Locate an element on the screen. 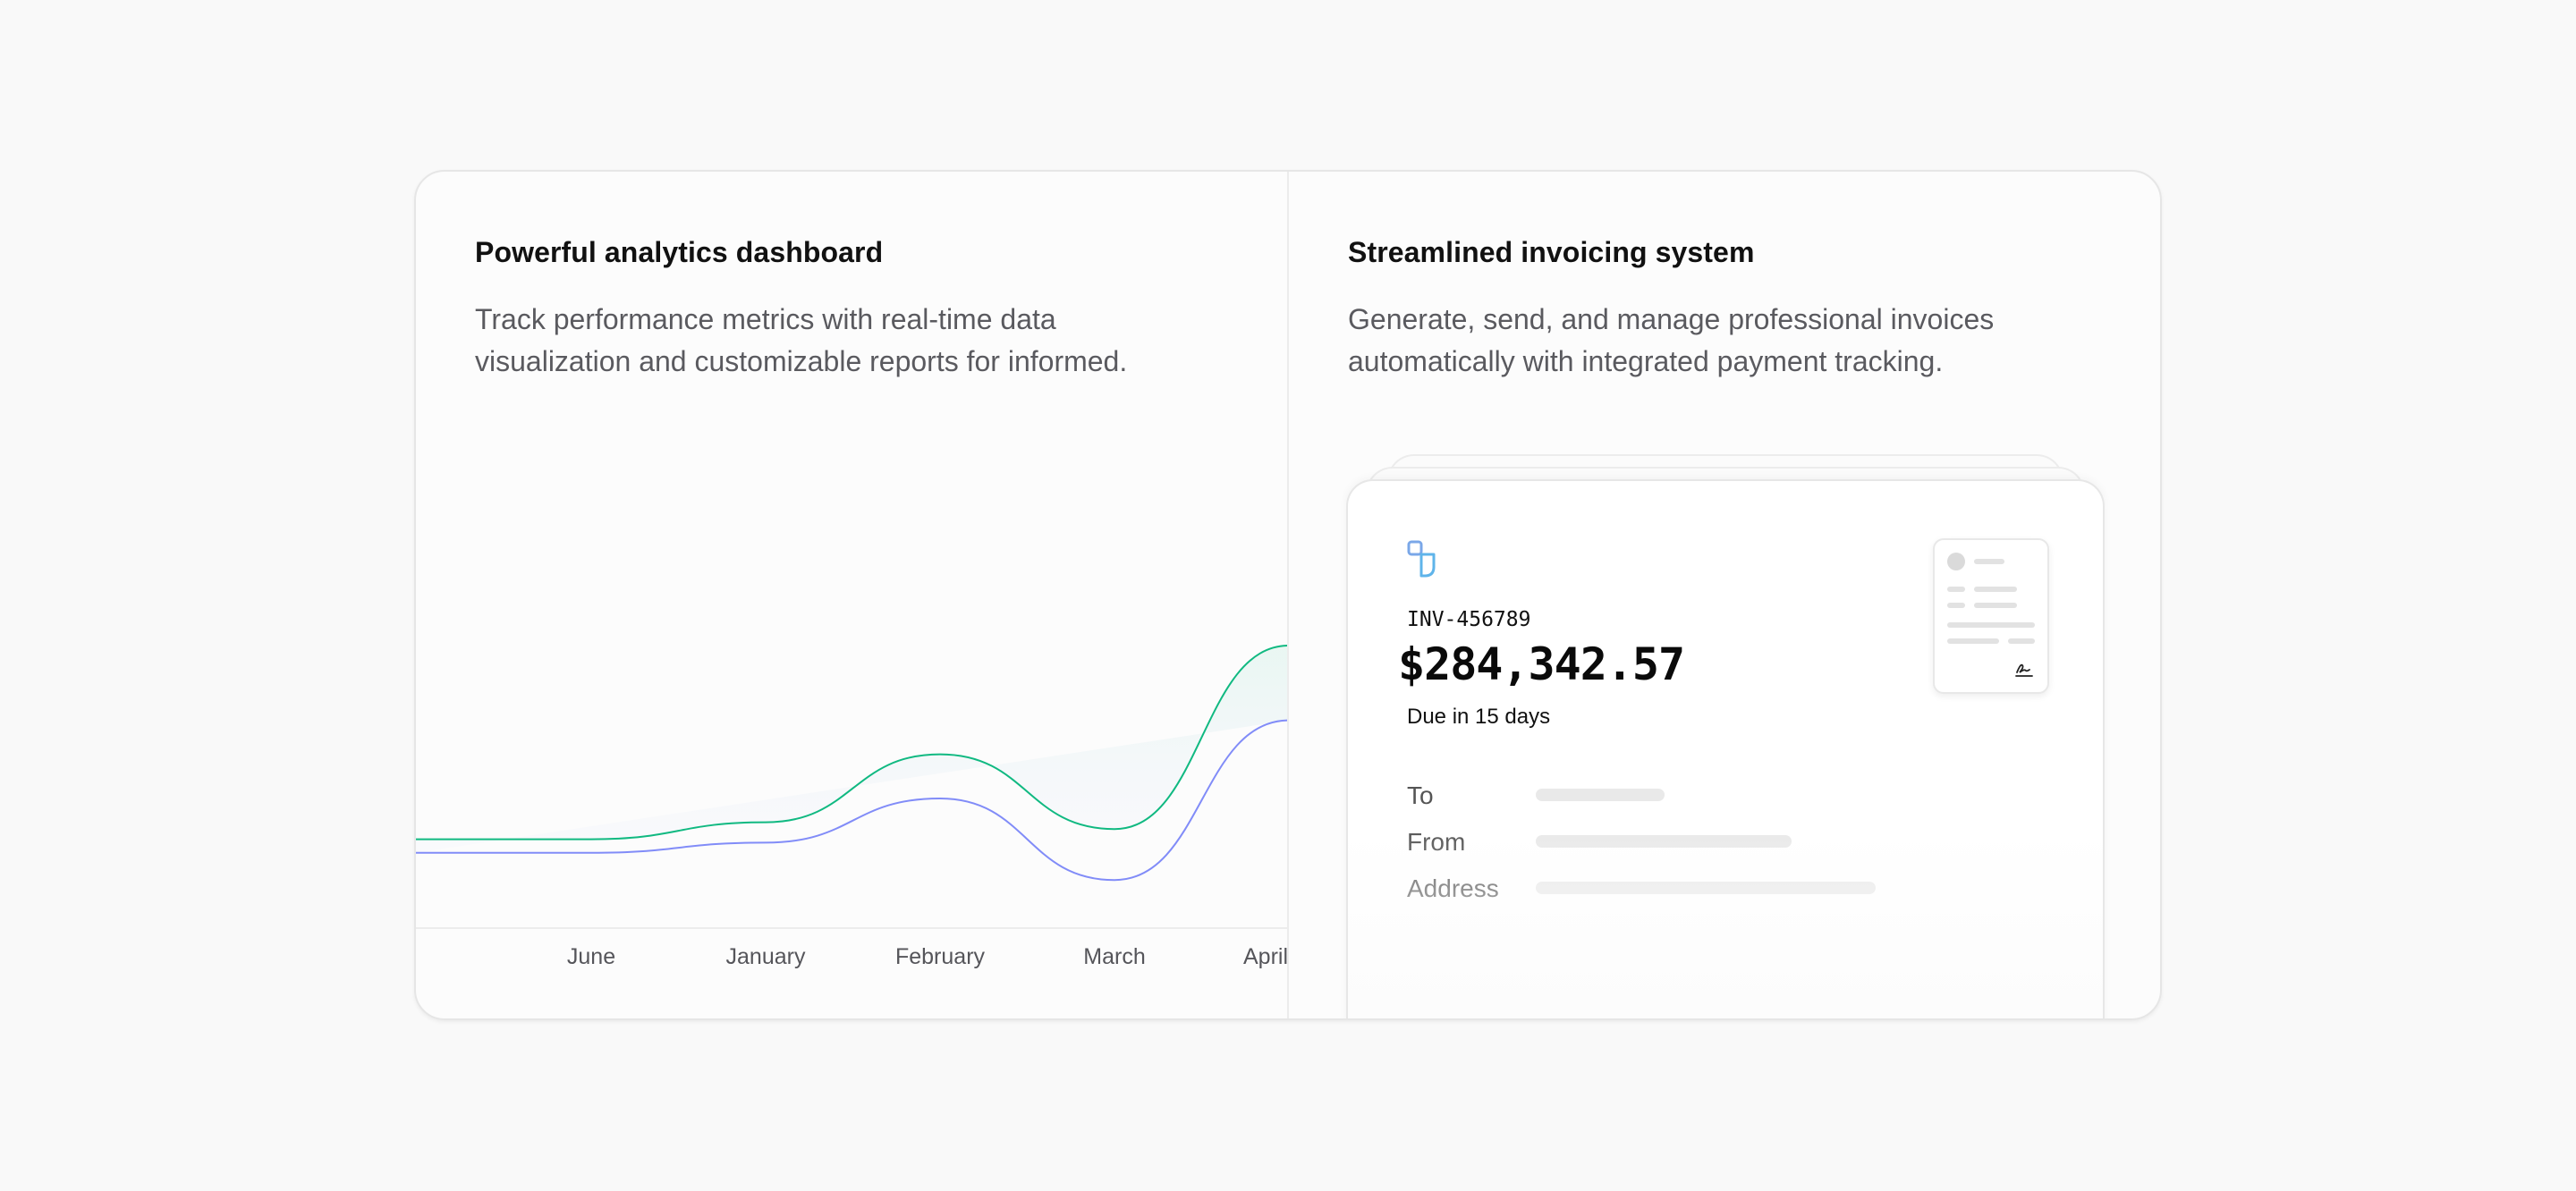 This screenshot has height=1191, width=2576. series-band-area is located at coordinates (851, 749).